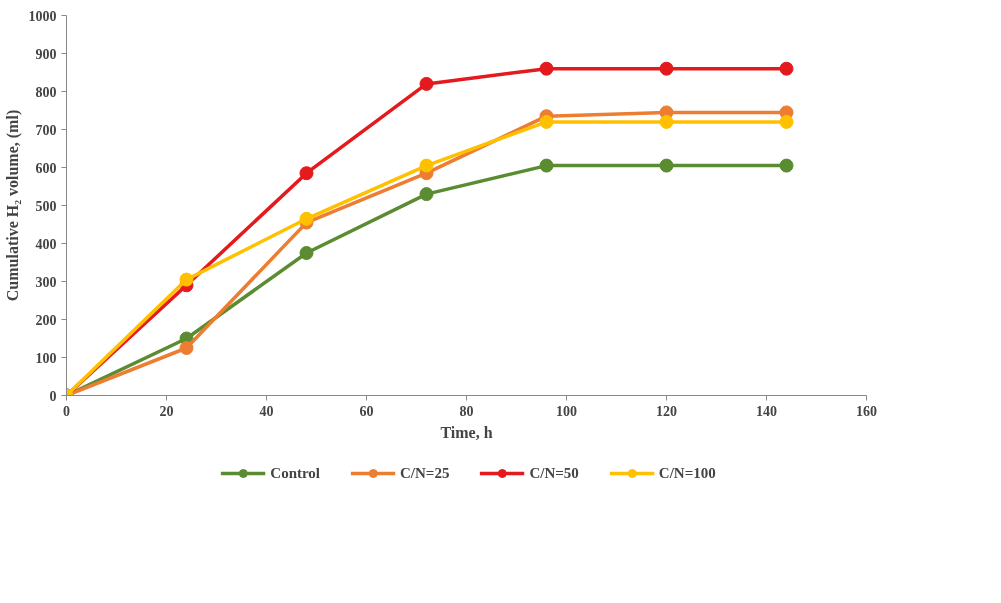  Describe the element at coordinates (46, 92) in the screenshot. I see `y-tick-label: 800` at that location.